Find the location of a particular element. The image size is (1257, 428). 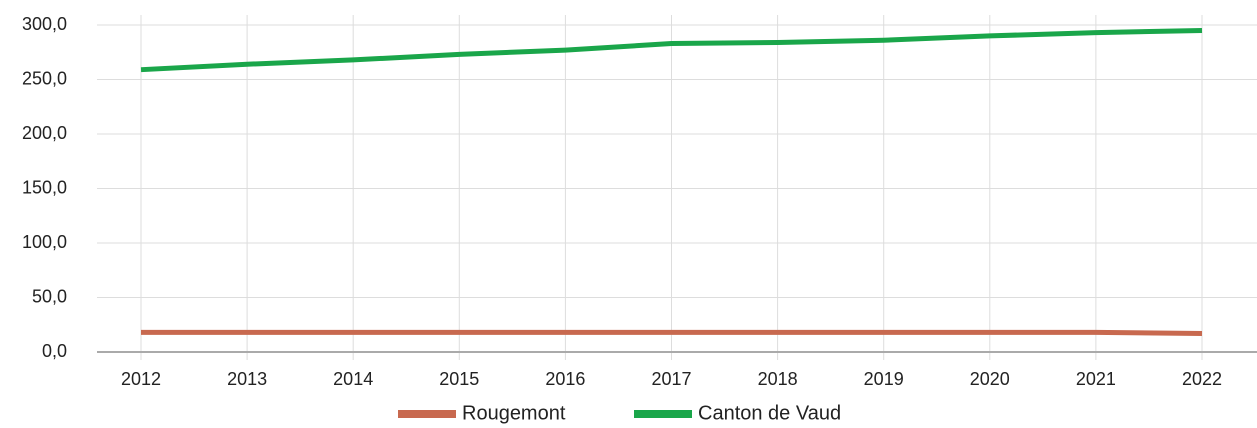

y-tick-label: 150,0 is located at coordinates (44, 187).